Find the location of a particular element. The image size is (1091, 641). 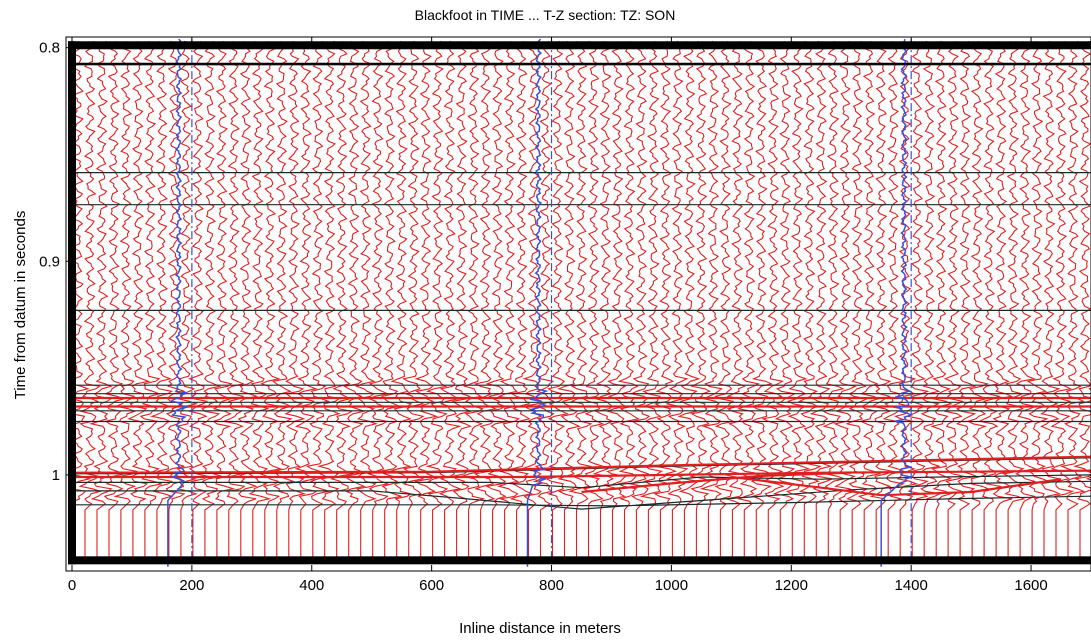

x-tick-label: 0 is located at coordinates (72, 585).